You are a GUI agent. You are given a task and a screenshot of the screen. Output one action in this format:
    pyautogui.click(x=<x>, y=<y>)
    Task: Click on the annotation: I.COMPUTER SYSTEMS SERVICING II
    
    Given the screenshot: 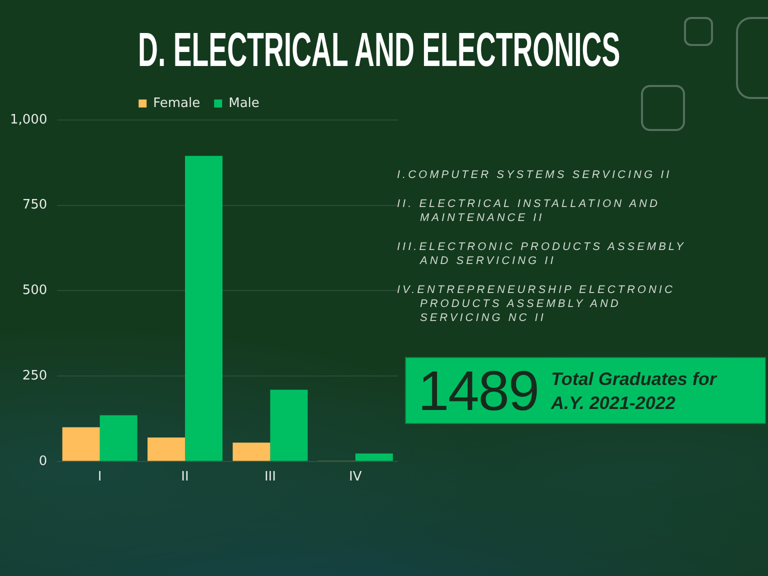 What is the action you would take?
    pyautogui.click(x=535, y=175)
    